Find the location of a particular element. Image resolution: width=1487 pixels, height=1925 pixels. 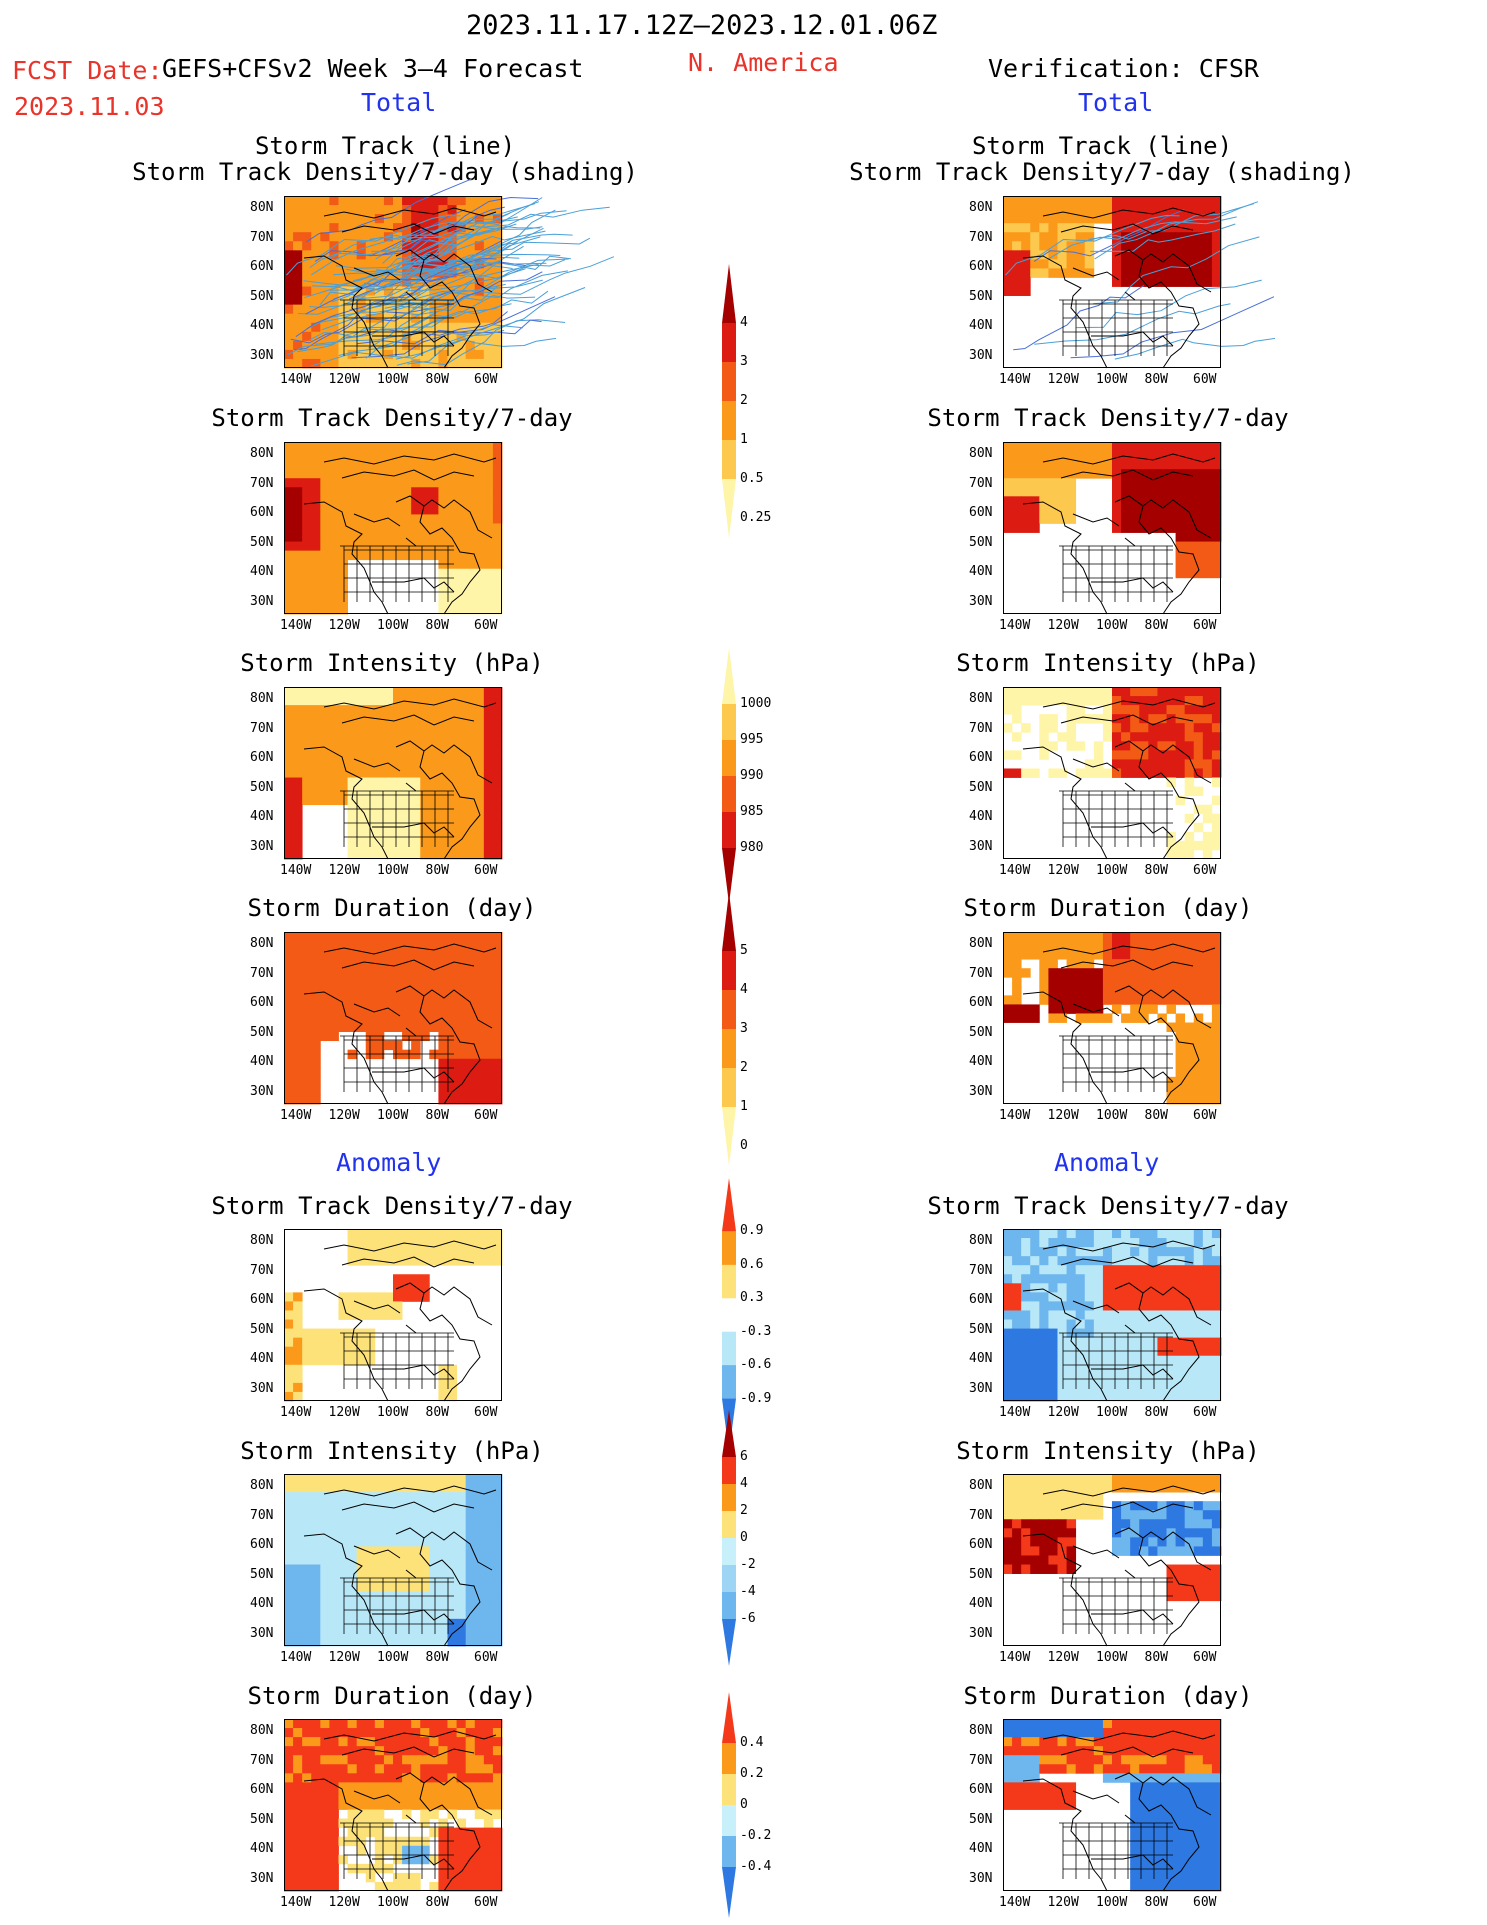

colorbar-tick-label: -4 is located at coordinates (748, 1591).